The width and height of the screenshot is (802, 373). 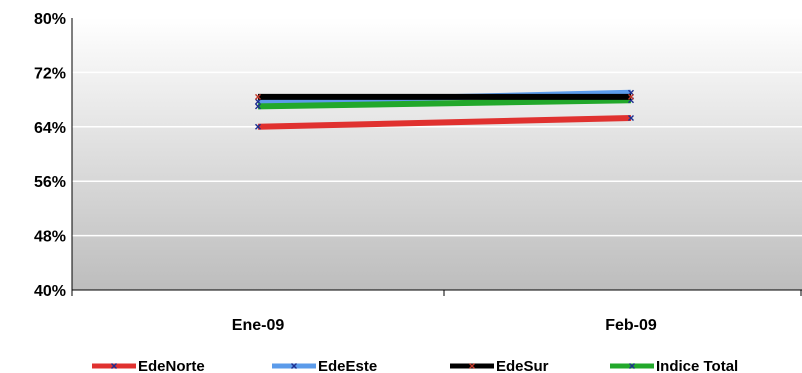 What do you see at coordinates (50, 155) in the screenshot?
I see `y-axis-ticks: 40% 48% 56% 64% 72% 80%` at bounding box center [50, 155].